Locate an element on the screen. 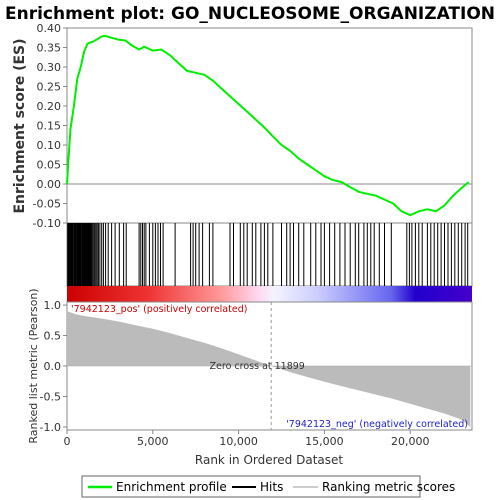  rank-color-bar is located at coordinates (269, 294).